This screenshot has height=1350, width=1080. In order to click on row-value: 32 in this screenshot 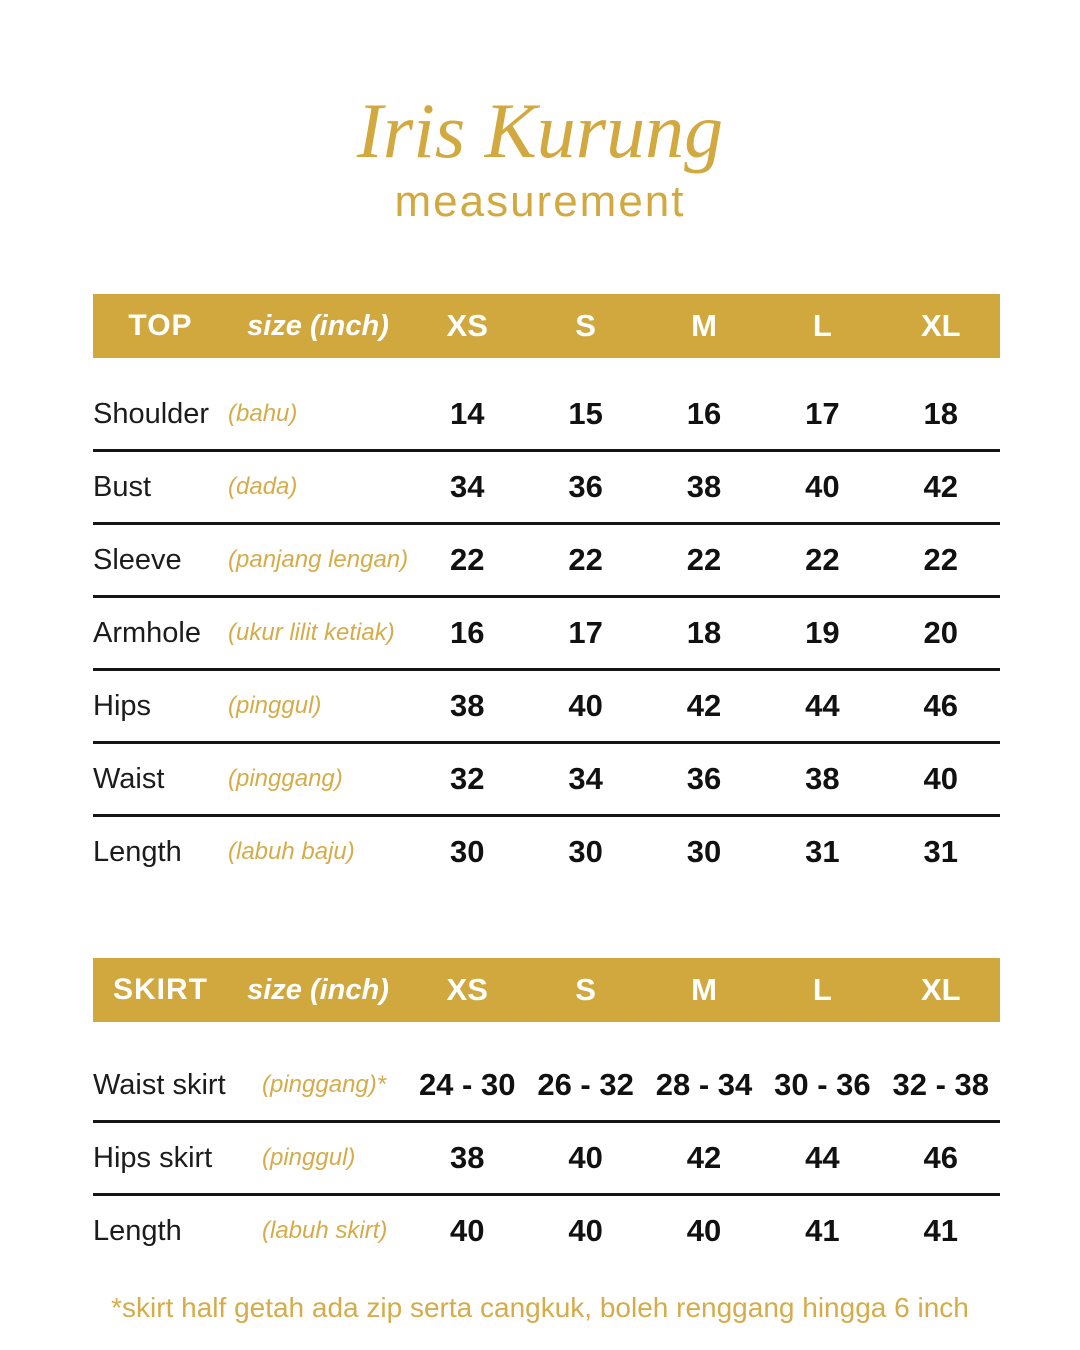, I will do `click(467, 778)`.